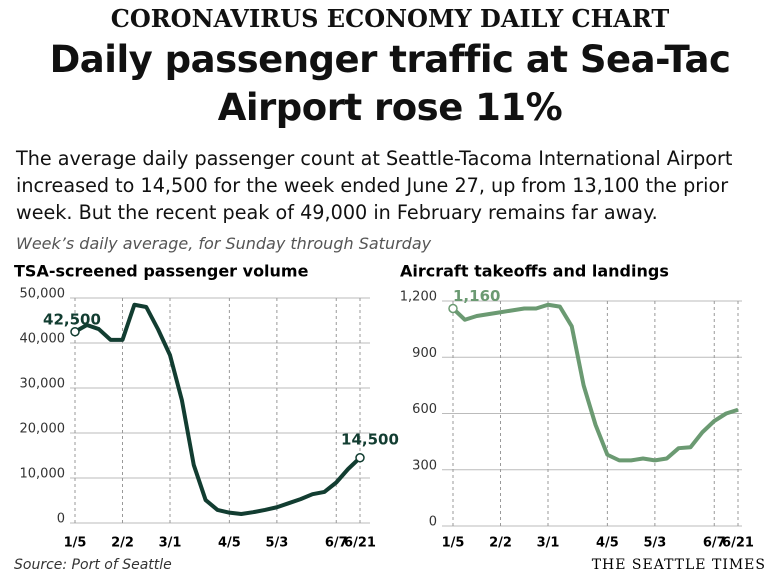 The image size is (780, 576). Describe the element at coordinates (418, 297) in the screenshot. I see `y-tick-label: 1,200` at that location.